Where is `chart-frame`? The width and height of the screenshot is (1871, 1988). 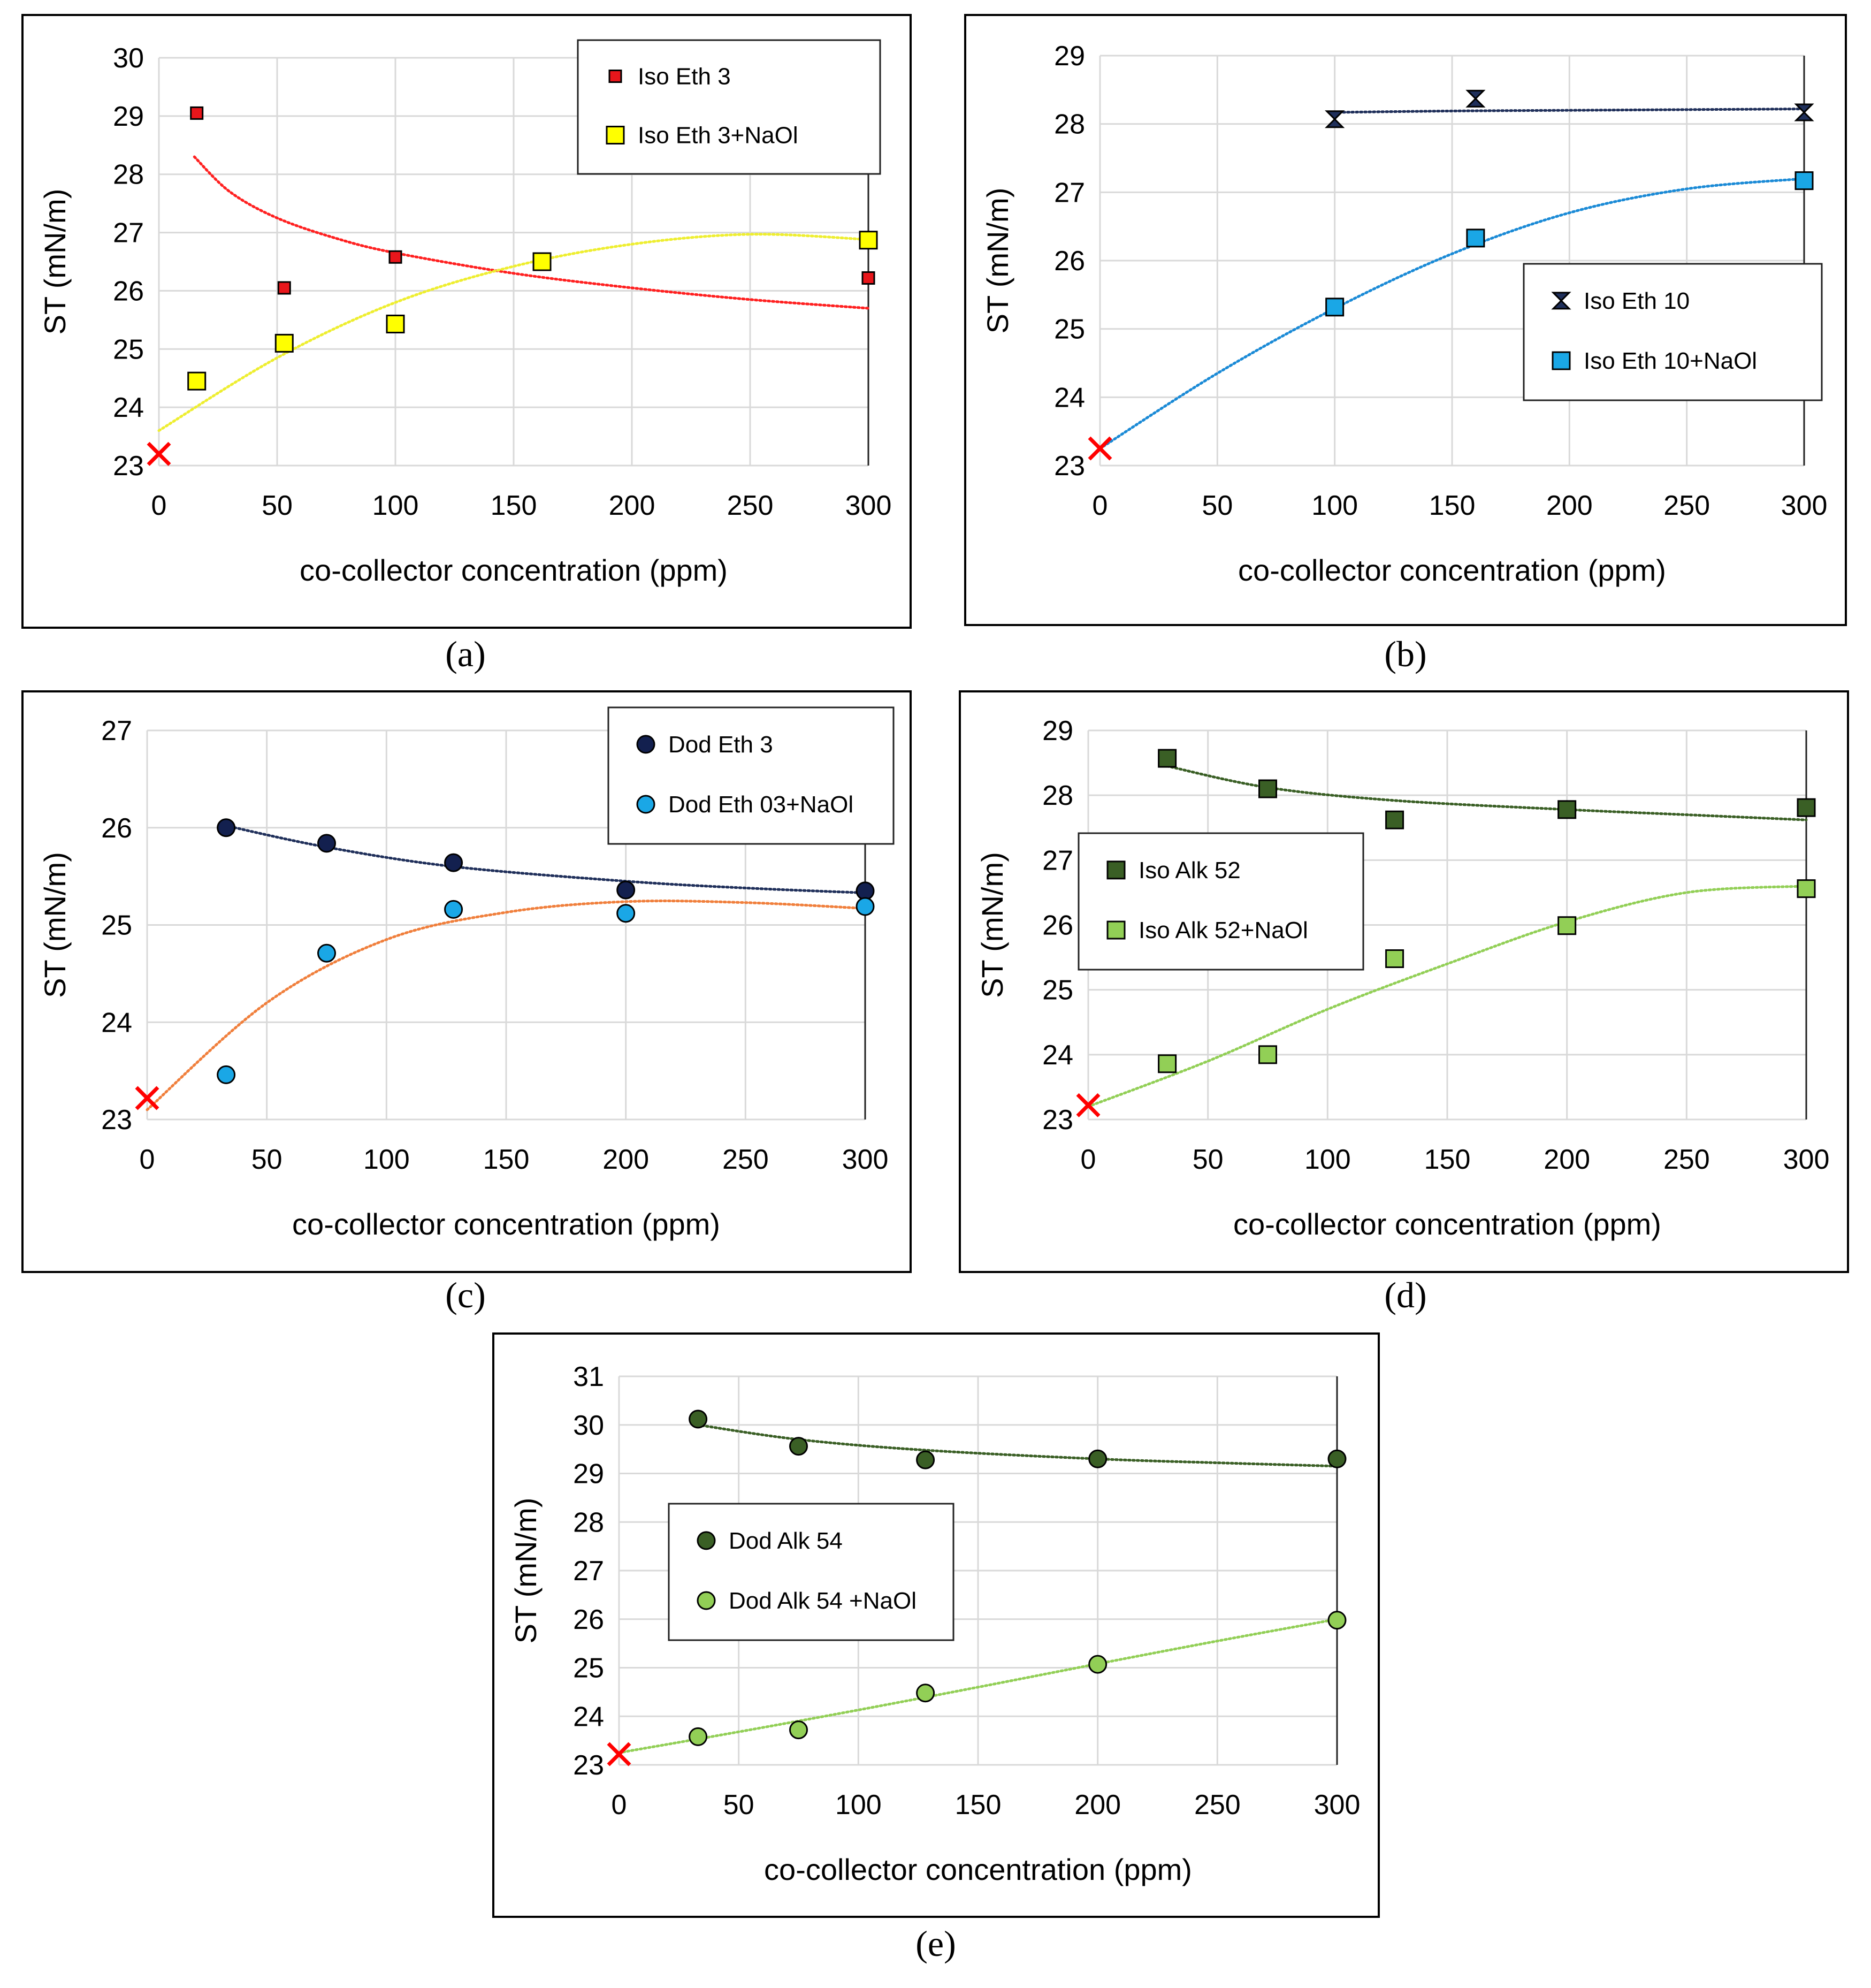
chart-frame is located at coordinates (1404, 981).